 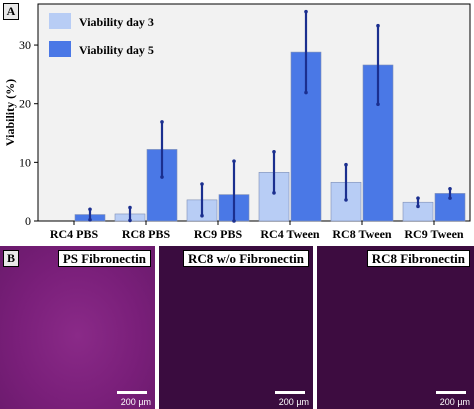 I want to click on x-tick-label: RC9 PBS, so click(x=218, y=234).